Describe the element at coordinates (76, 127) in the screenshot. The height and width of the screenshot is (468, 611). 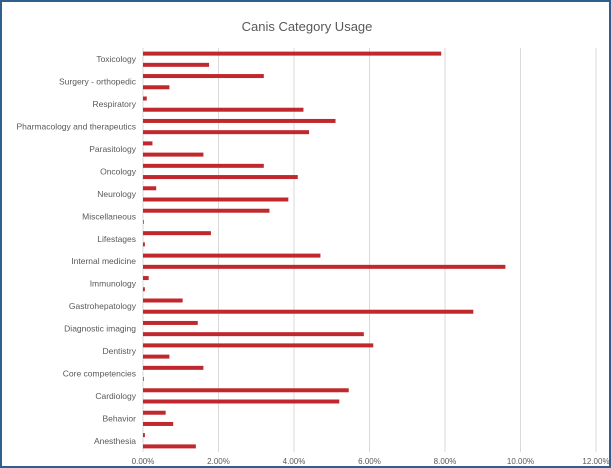
I see `category-label: Pharmacology and therapeutics` at that location.